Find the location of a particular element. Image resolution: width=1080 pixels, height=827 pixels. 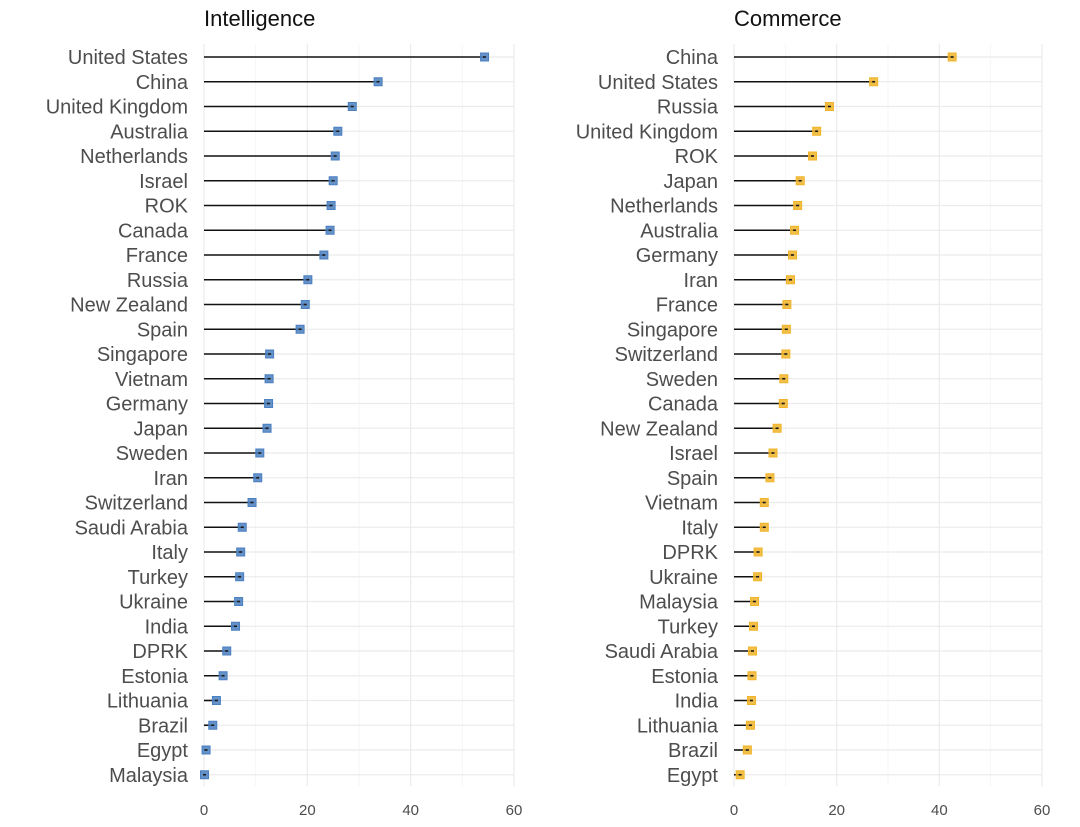

panel-title: Intelligence is located at coordinates (259, 18).